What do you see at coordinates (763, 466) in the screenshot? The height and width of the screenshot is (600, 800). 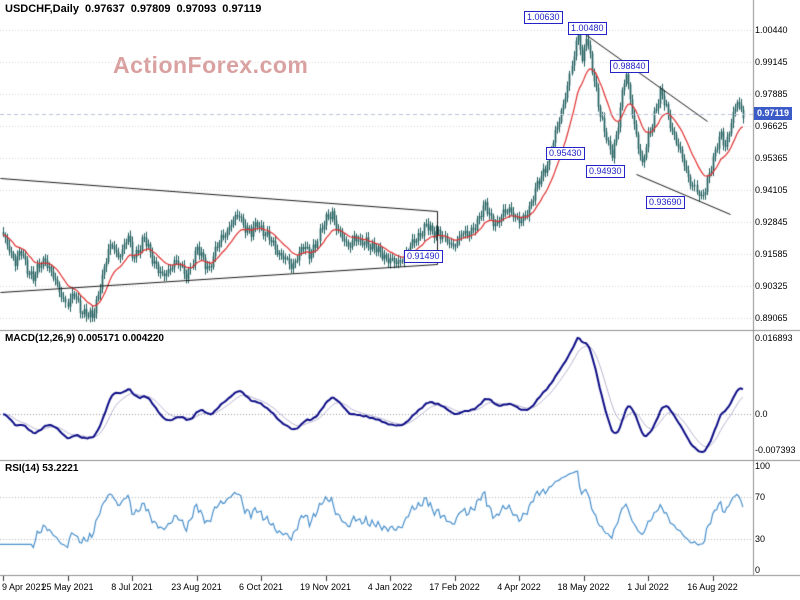 I see `rsi-axis-tick-0: 100` at bounding box center [763, 466].